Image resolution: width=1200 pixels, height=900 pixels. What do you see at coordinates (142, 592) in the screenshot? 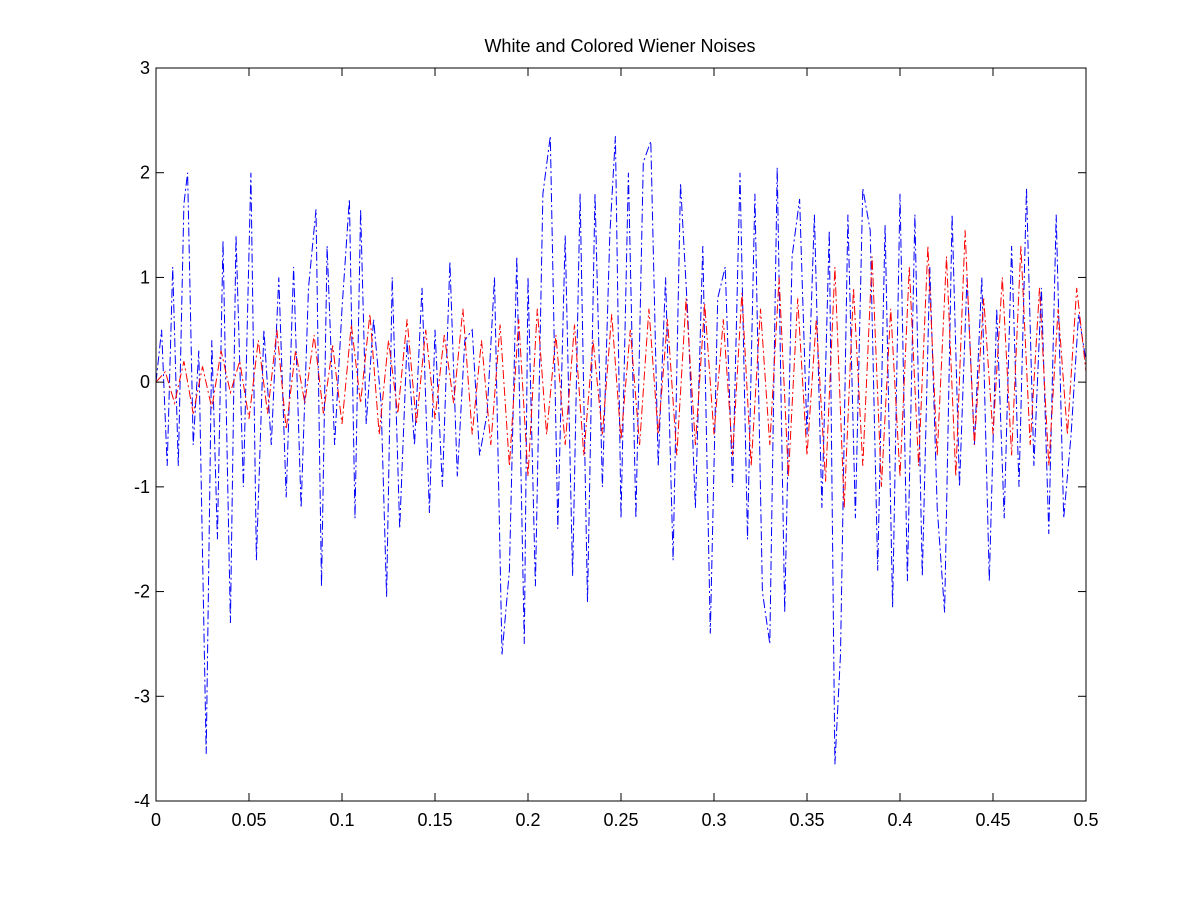
I see `y-tick-label: -2` at bounding box center [142, 592].